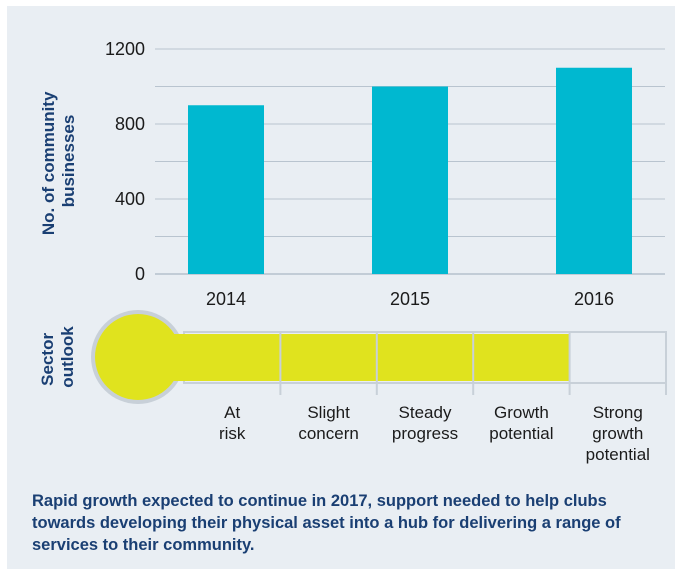 The width and height of the screenshot is (684, 575). I want to click on gauge-bulb, so click(138, 357).